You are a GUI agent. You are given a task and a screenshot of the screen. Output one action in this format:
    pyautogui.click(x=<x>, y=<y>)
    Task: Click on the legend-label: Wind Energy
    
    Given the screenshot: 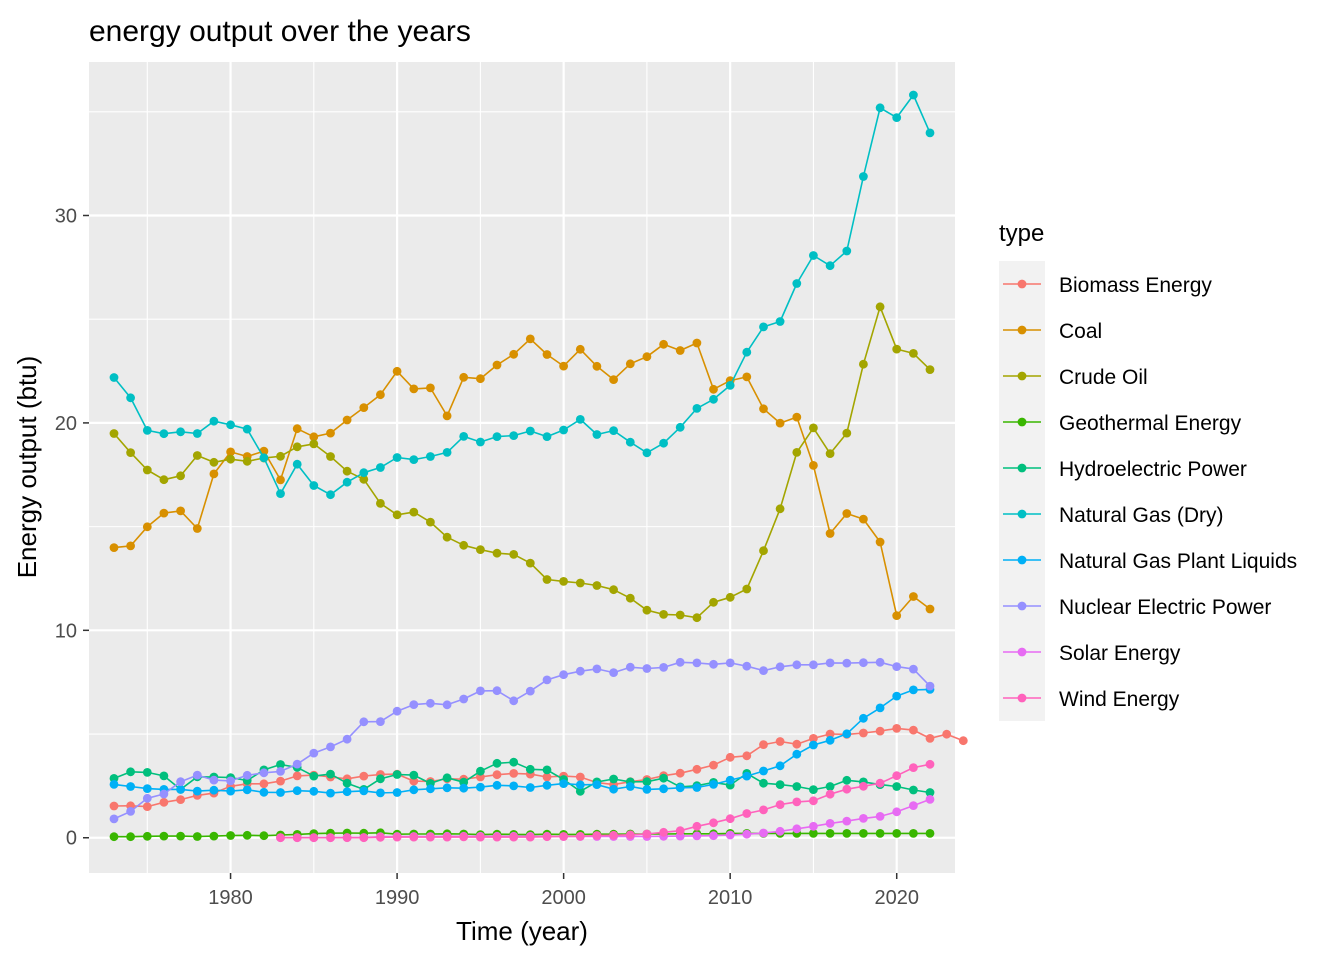 What is the action you would take?
    pyautogui.click(x=1119, y=699)
    